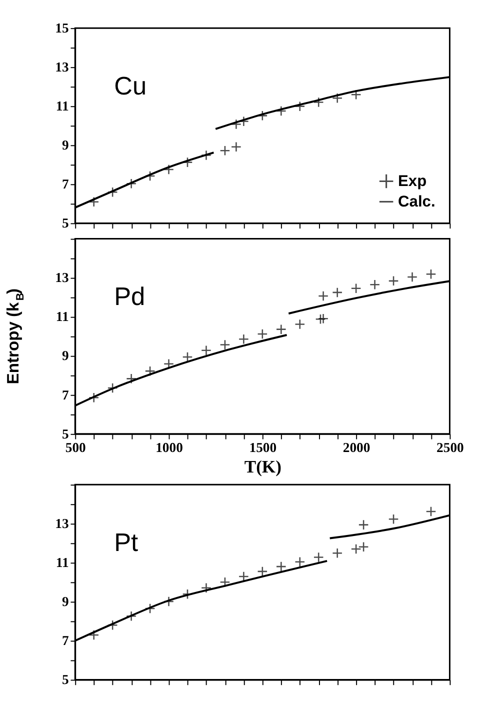 The width and height of the screenshot is (478, 710). I want to click on x-tick-label: 2500, so click(450, 447).